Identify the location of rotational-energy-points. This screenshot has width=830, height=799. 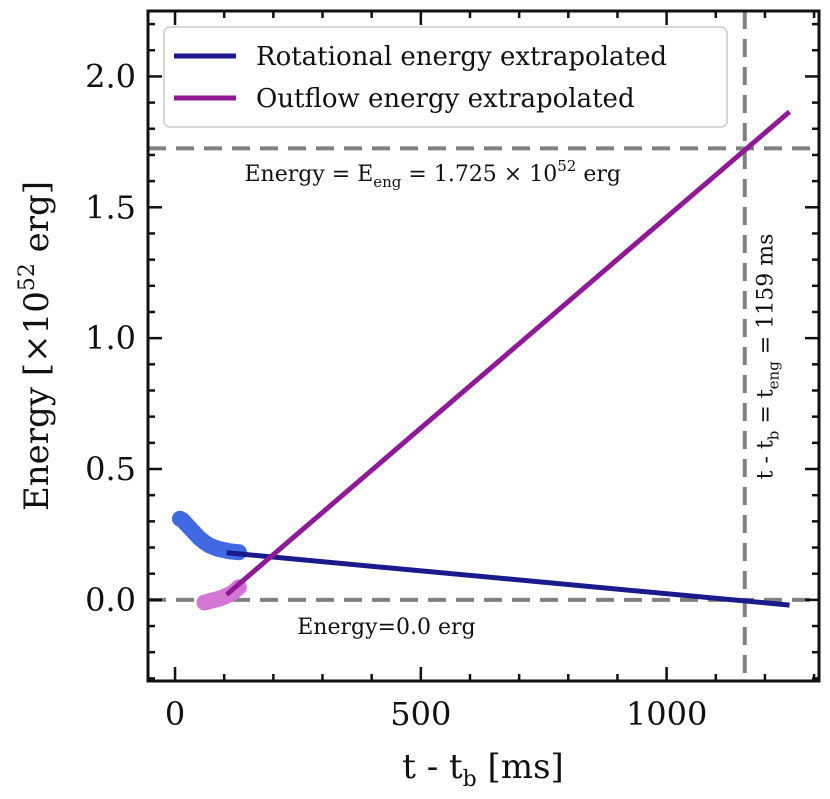
(209, 535).